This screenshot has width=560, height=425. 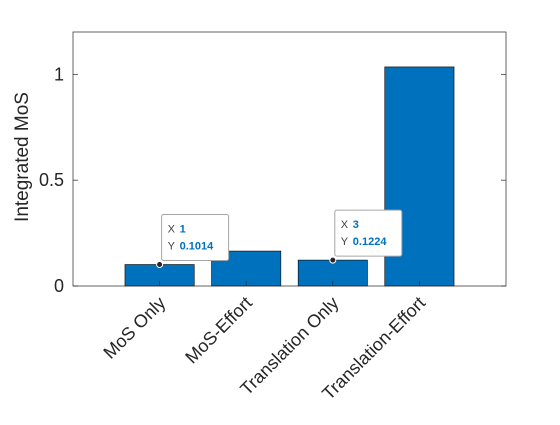 What do you see at coordinates (370, 242) in the screenshot?
I see `datatip-y-value: 0.1224` at bounding box center [370, 242].